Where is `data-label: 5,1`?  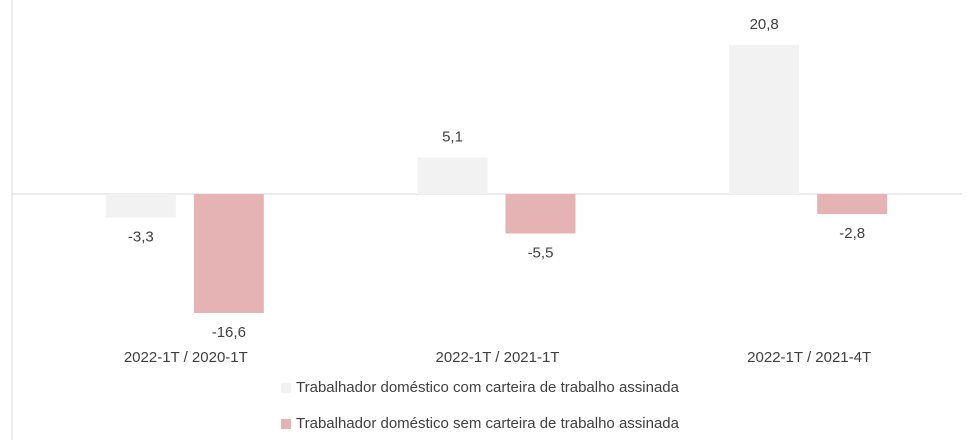
data-label: 5,1 is located at coordinates (452, 136).